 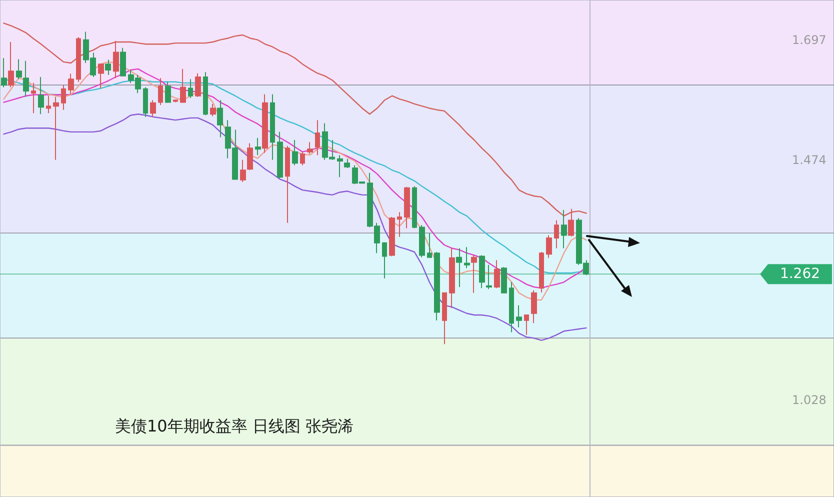 What do you see at coordinates (234, 426) in the screenshot?
I see `annotation: 美债10年期收益率 日线图 张尧浠` at bounding box center [234, 426].